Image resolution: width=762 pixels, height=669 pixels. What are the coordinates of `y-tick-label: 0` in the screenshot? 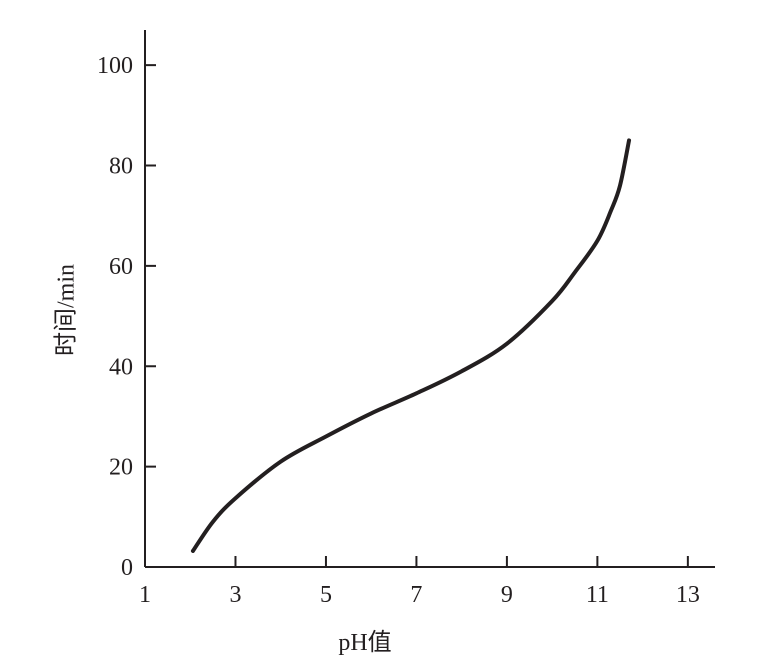 It's located at (127, 568).